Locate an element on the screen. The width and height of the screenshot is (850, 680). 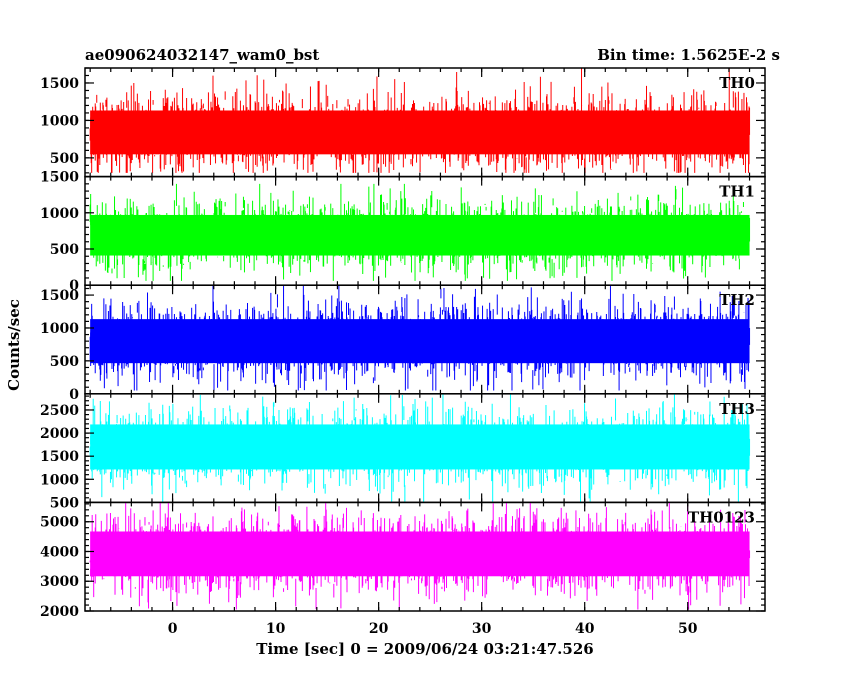
panel-label: TH0123 is located at coordinates (721, 517).